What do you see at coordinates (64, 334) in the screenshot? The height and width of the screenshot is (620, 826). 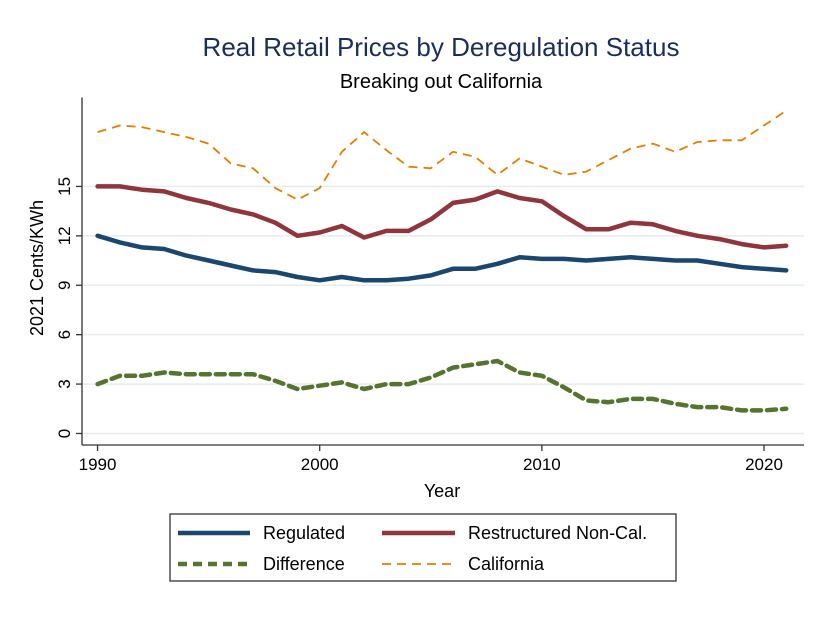 I see `y-tick-label: 6` at bounding box center [64, 334].